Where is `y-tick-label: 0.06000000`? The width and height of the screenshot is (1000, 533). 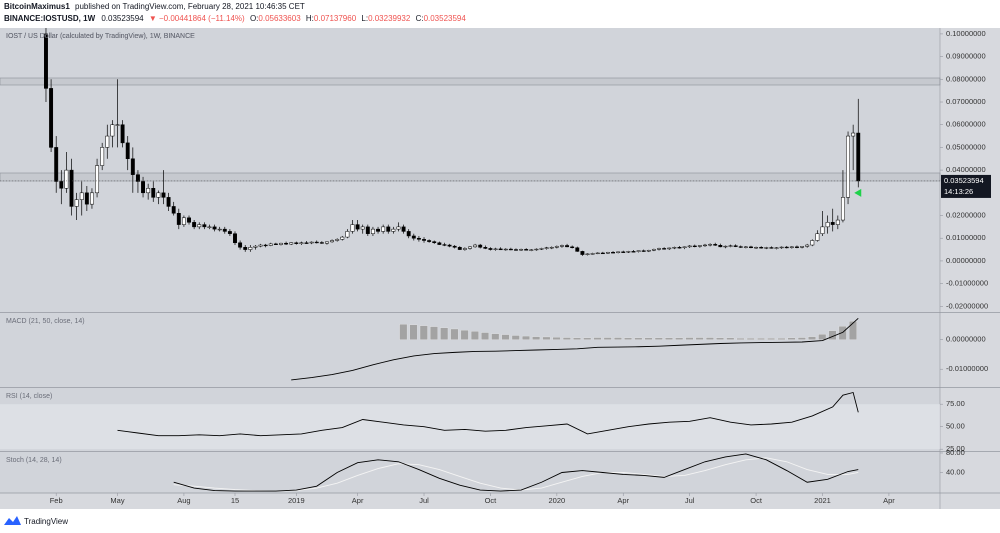
y-tick-label: 0.06000000 is located at coordinates (966, 124).